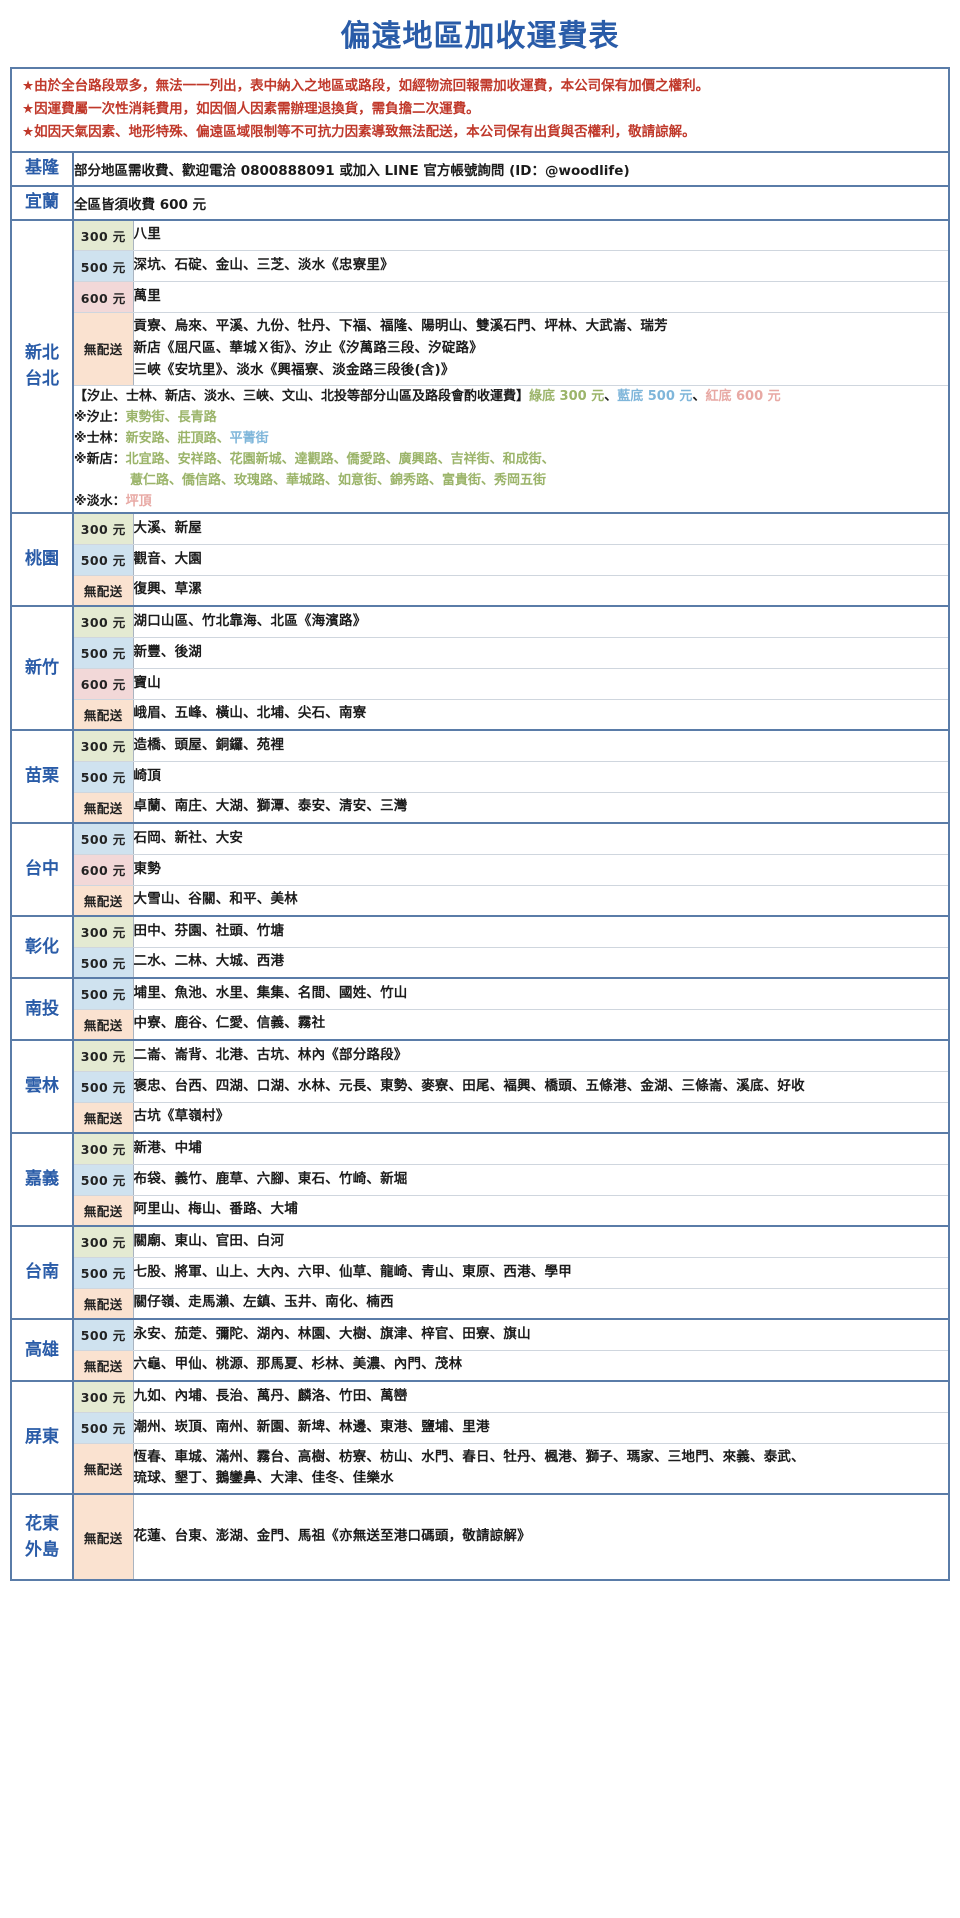 The width and height of the screenshot is (960, 1918). What do you see at coordinates (42, 366) in the screenshot?
I see `region-label: 新北 台北` at bounding box center [42, 366].